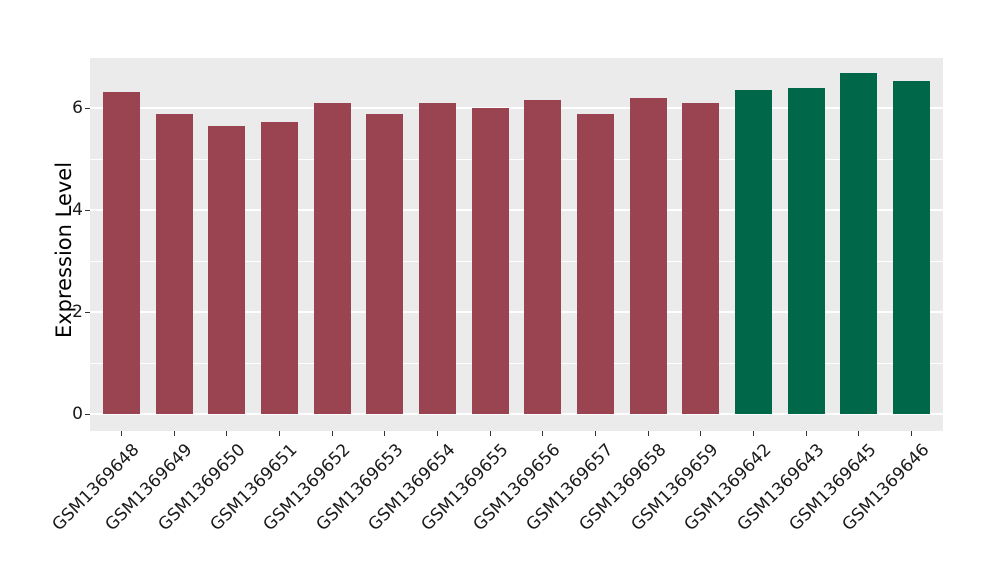 This screenshot has width=1000, height=580. I want to click on y-tick-label: 0, so click(77, 414).